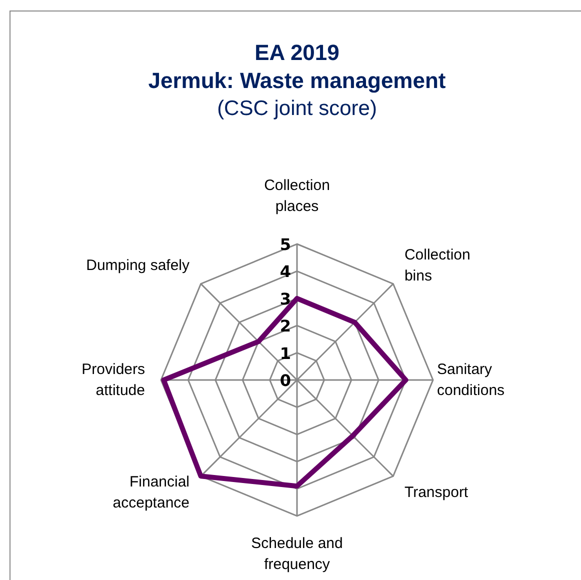 The image size is (581, 580). I want to click on chart-subtitle: (CSC joint score), so click(297, 108).